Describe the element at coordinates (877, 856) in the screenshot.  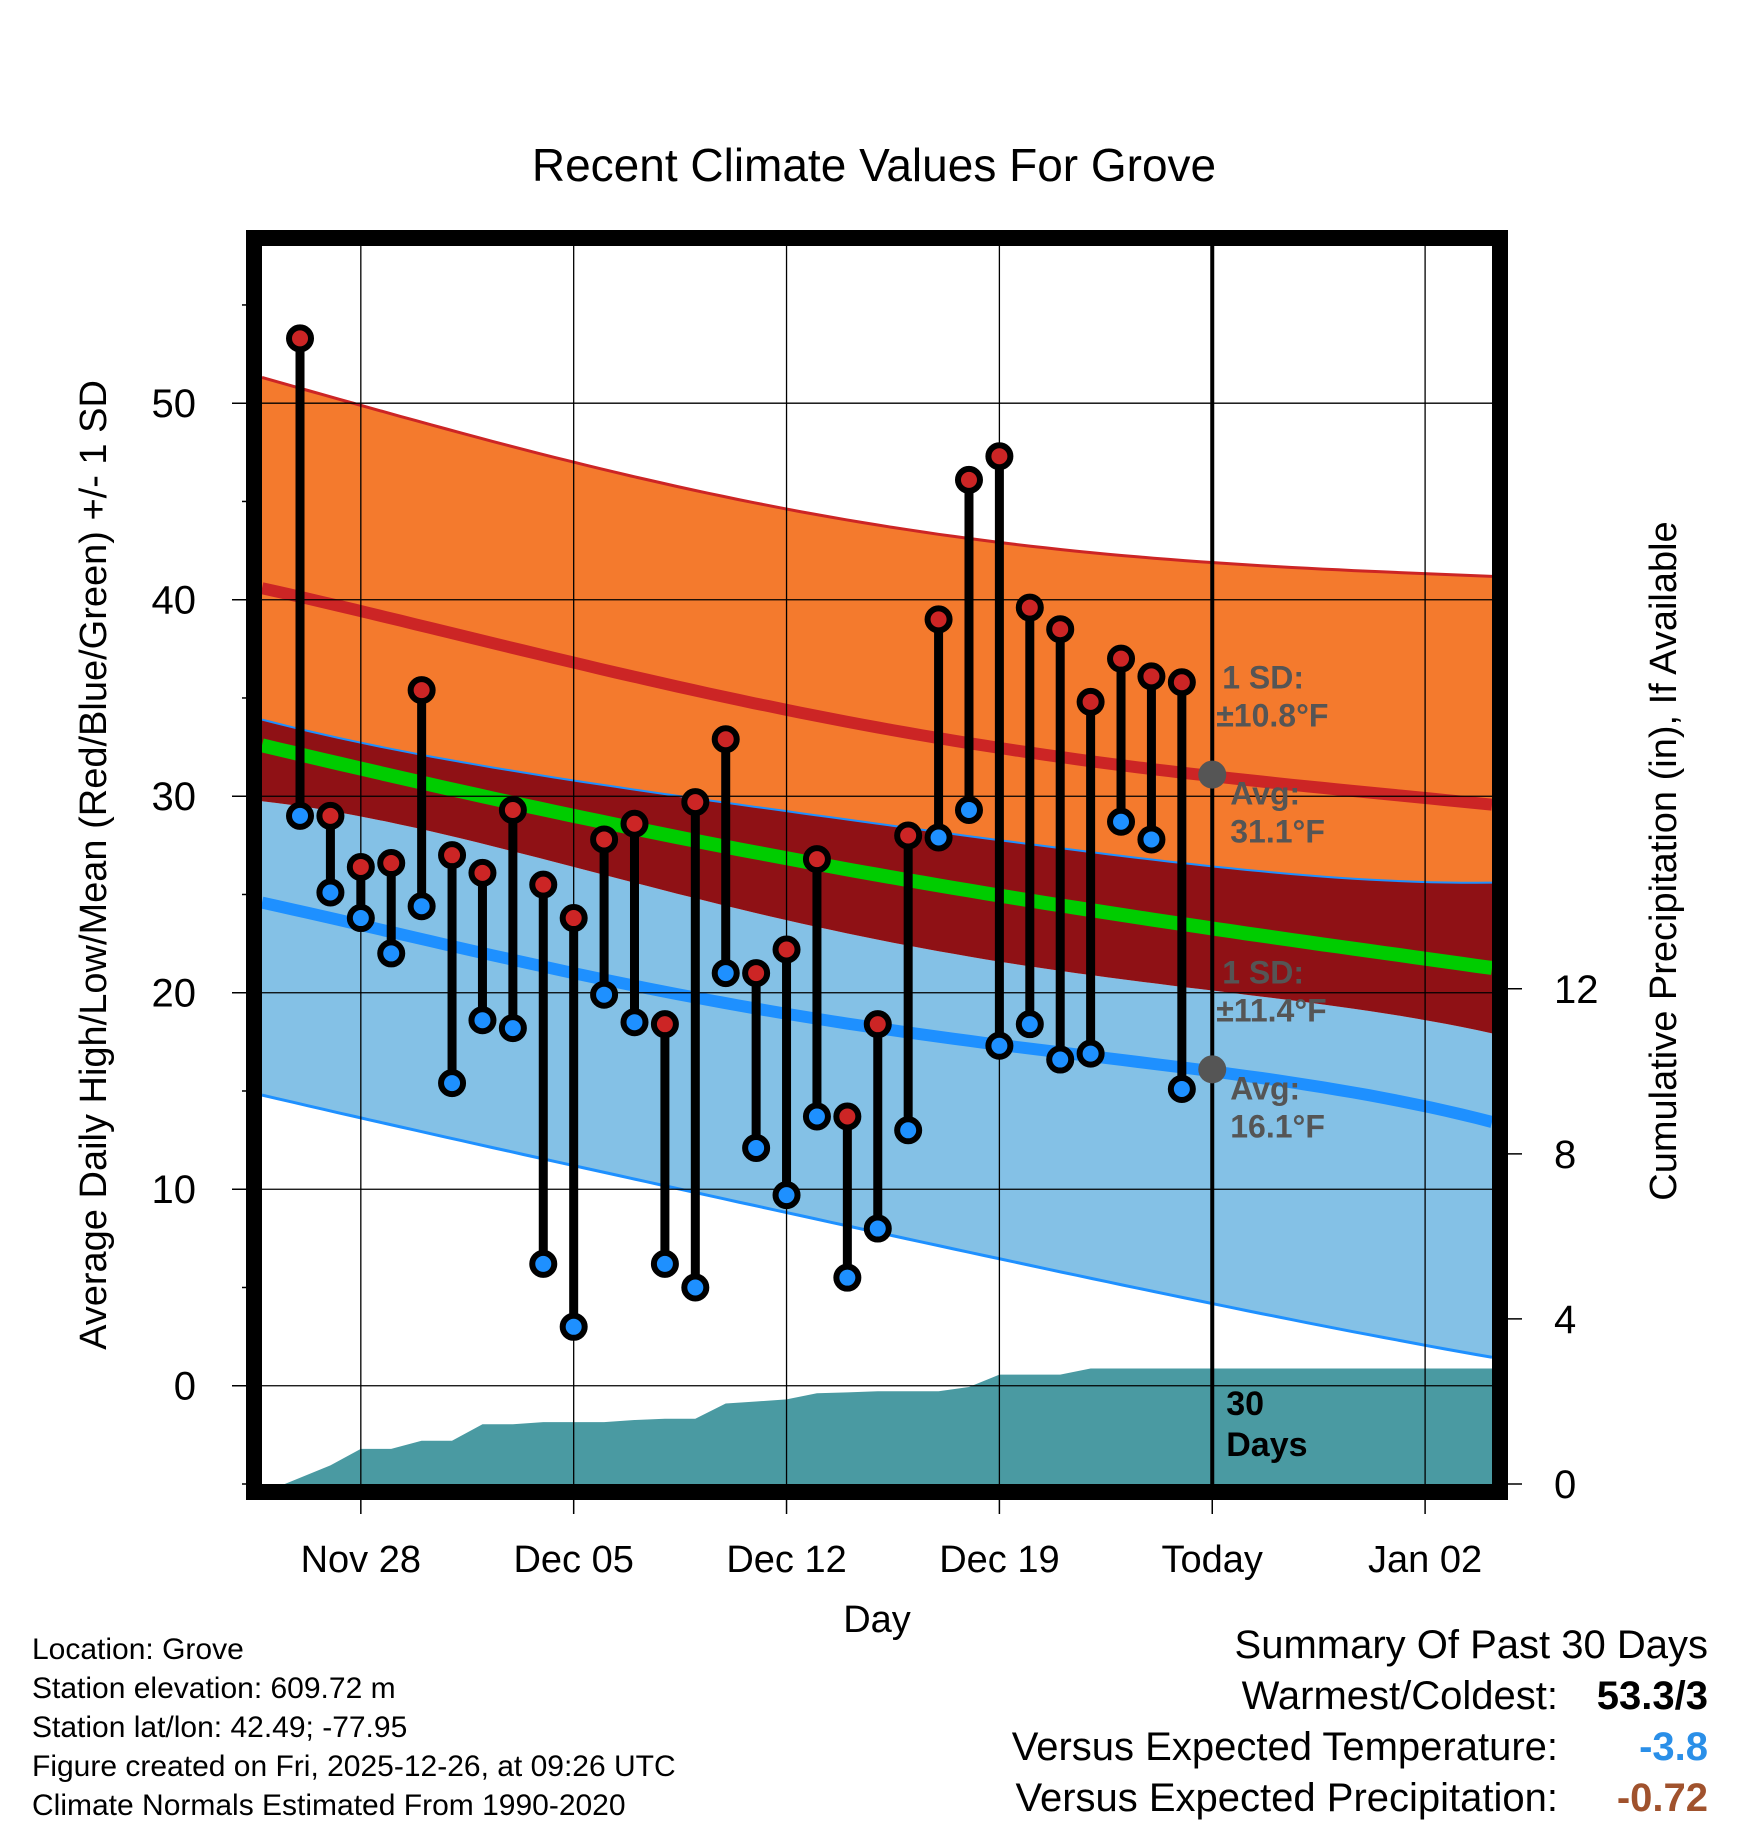
I see `mean-line` at that location.